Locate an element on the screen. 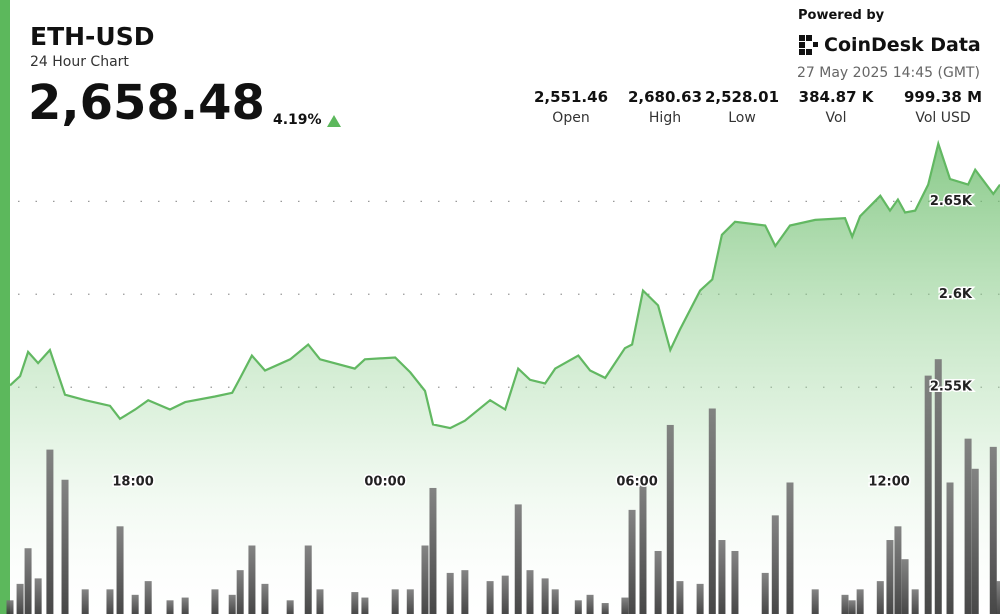  subtitle: 24 Hour Chart is located at coordinates (79, 62).